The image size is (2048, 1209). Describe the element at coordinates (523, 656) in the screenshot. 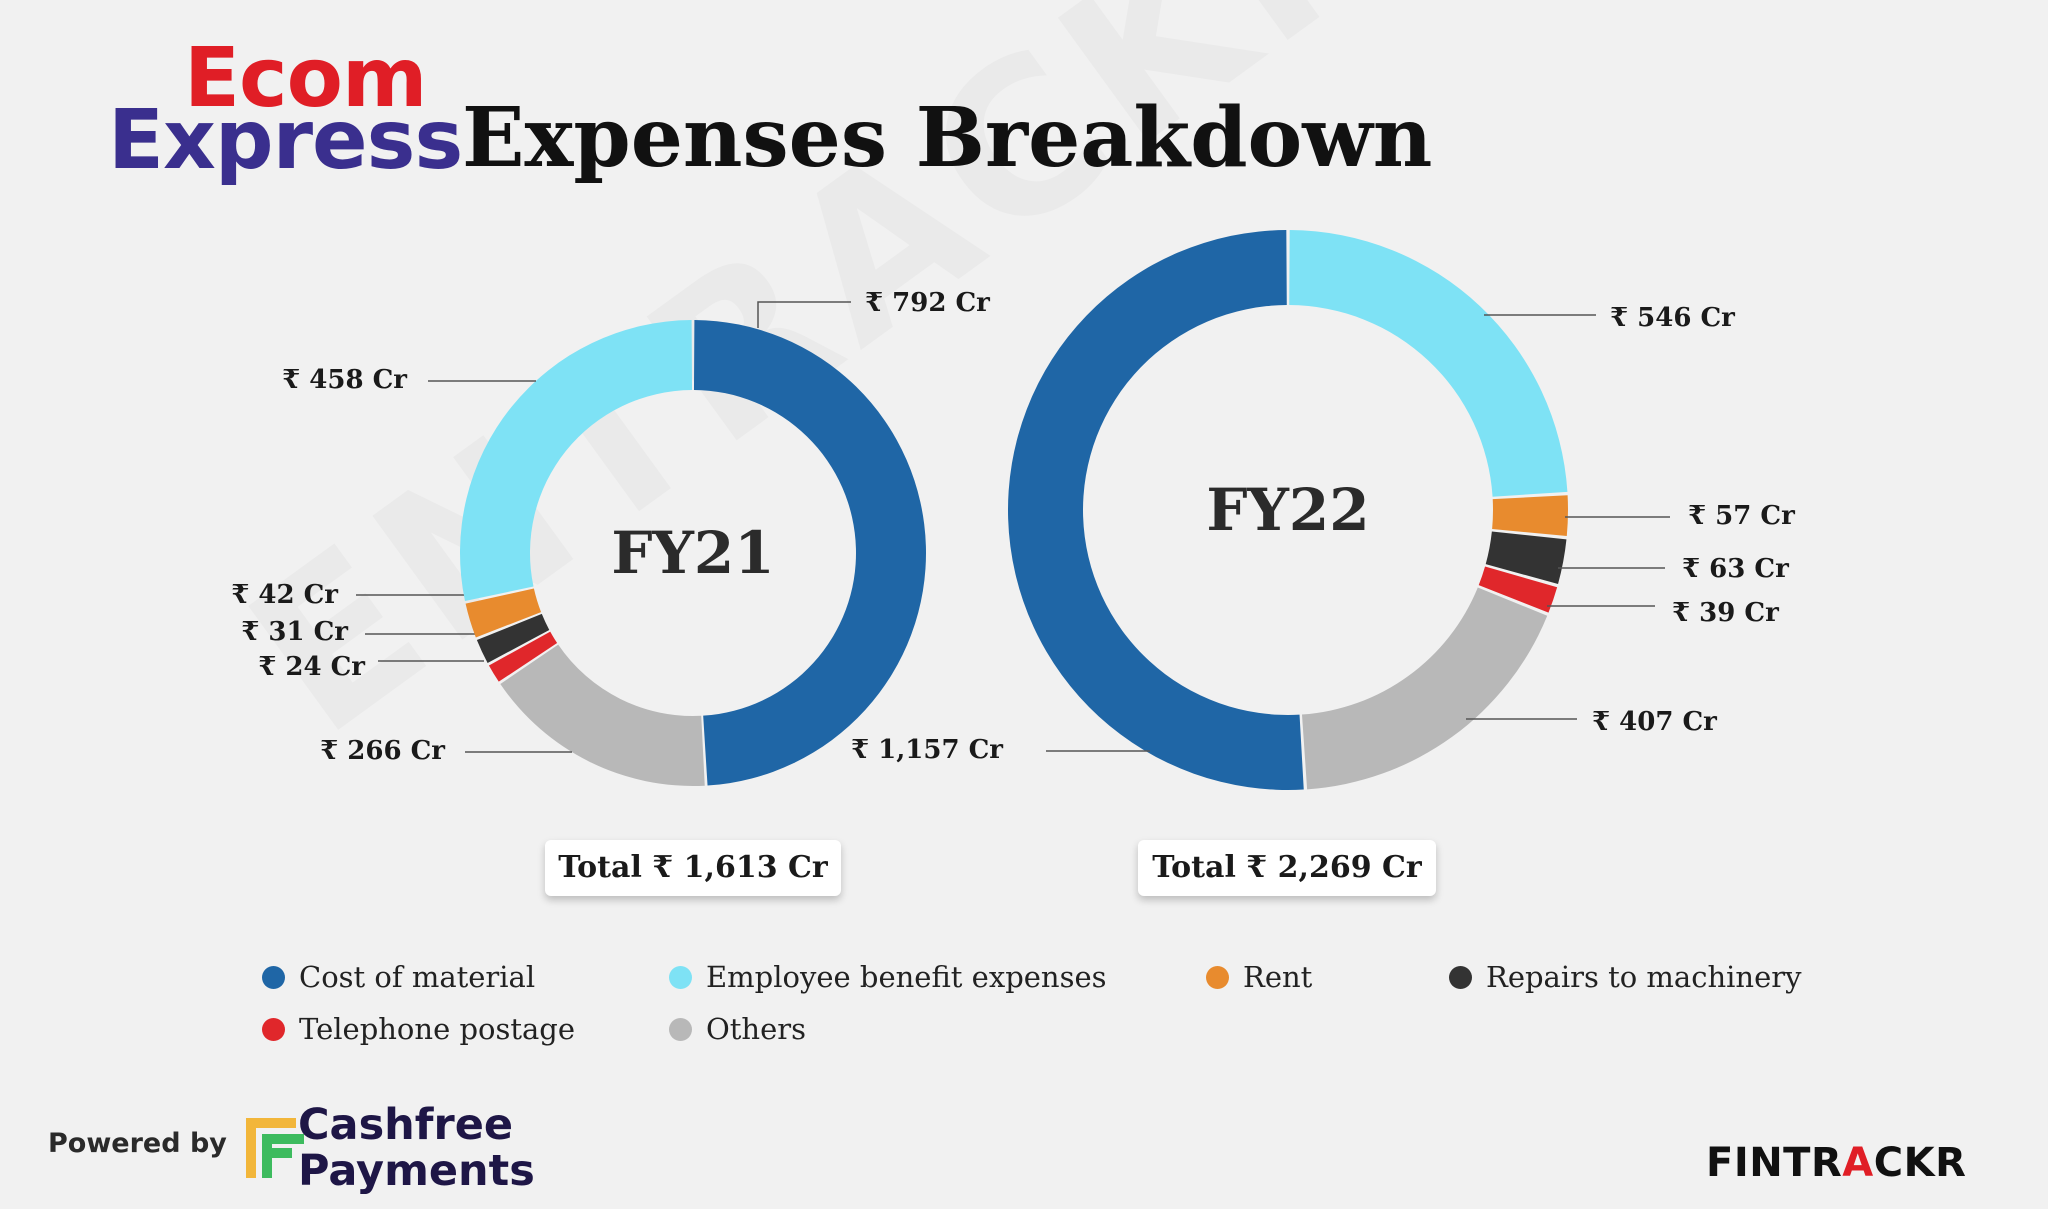

I see `slice-fy21-telephone-postage` at that location.